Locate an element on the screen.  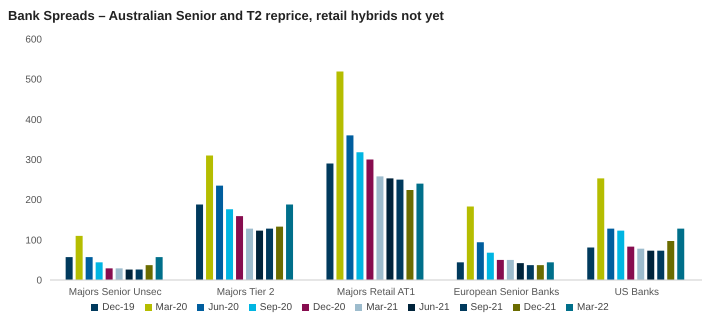
x-tick-label: European Senior Banks is located at coordinates (507, 292).